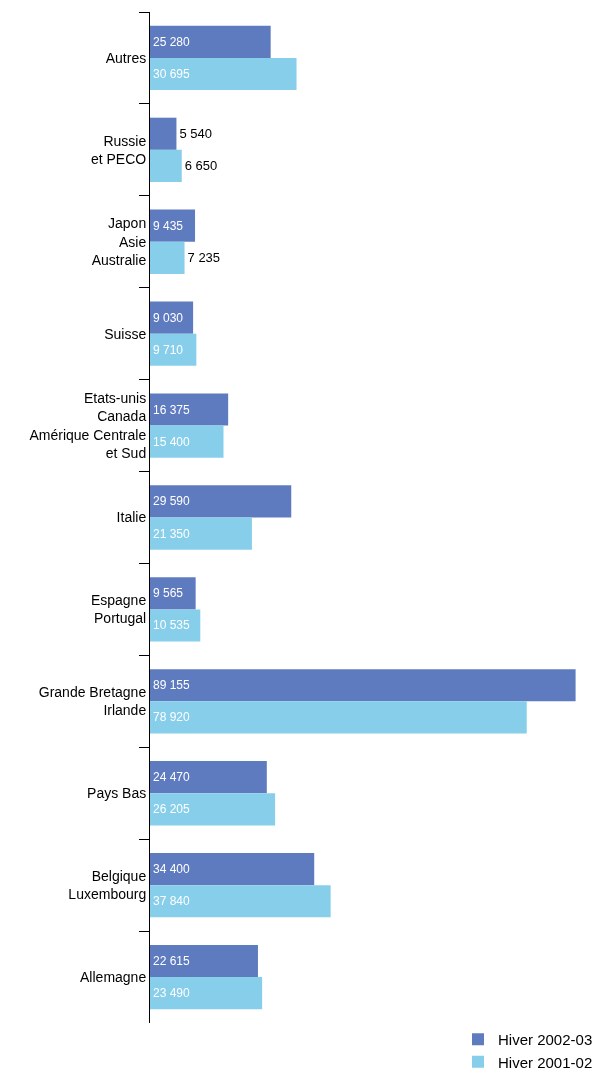  Describe the element at coordinates (172, 777) in the screenshot. I see `data-label: 24 470` at that location.